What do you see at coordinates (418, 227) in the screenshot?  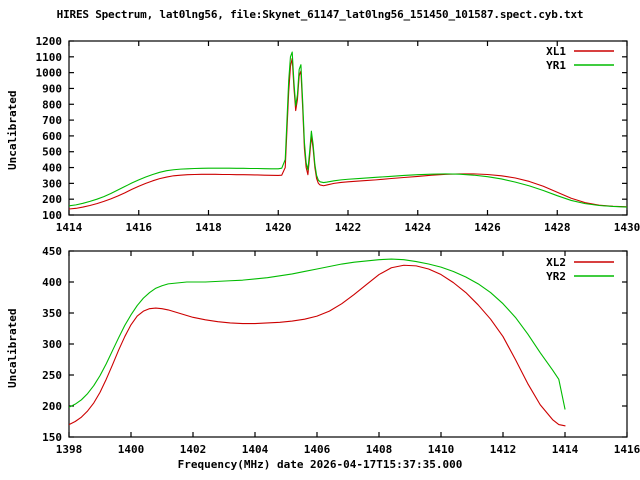 I see `x-tick-label: 1424` at bounding box center [418, 227].